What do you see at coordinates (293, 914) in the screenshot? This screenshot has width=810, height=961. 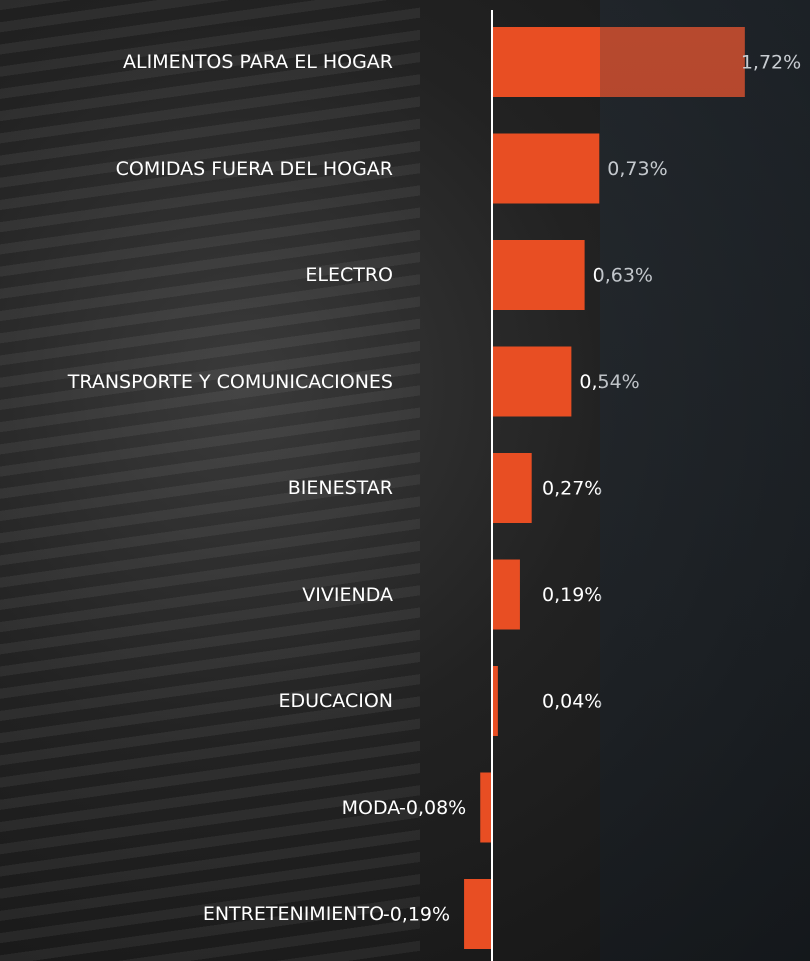 I see `category-label: ENTRETENIMIENTO` at bounding box center [293, 914].